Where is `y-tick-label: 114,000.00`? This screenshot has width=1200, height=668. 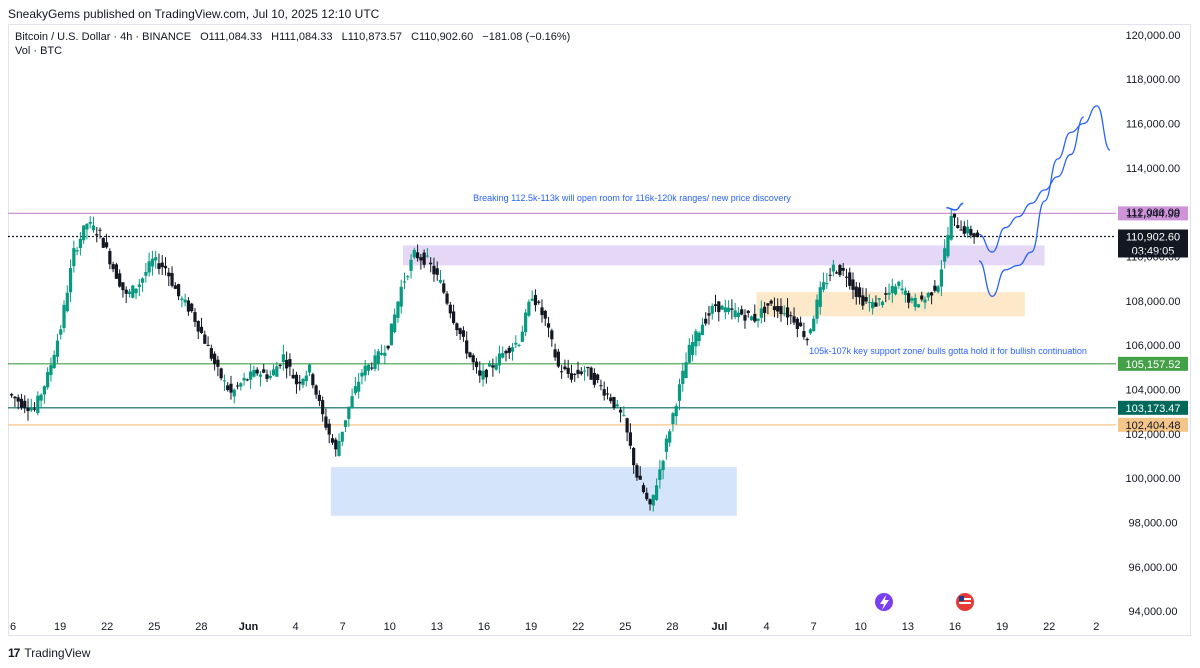
y-tick-label: 114,000.00 is located at coordinates (1153, 169).